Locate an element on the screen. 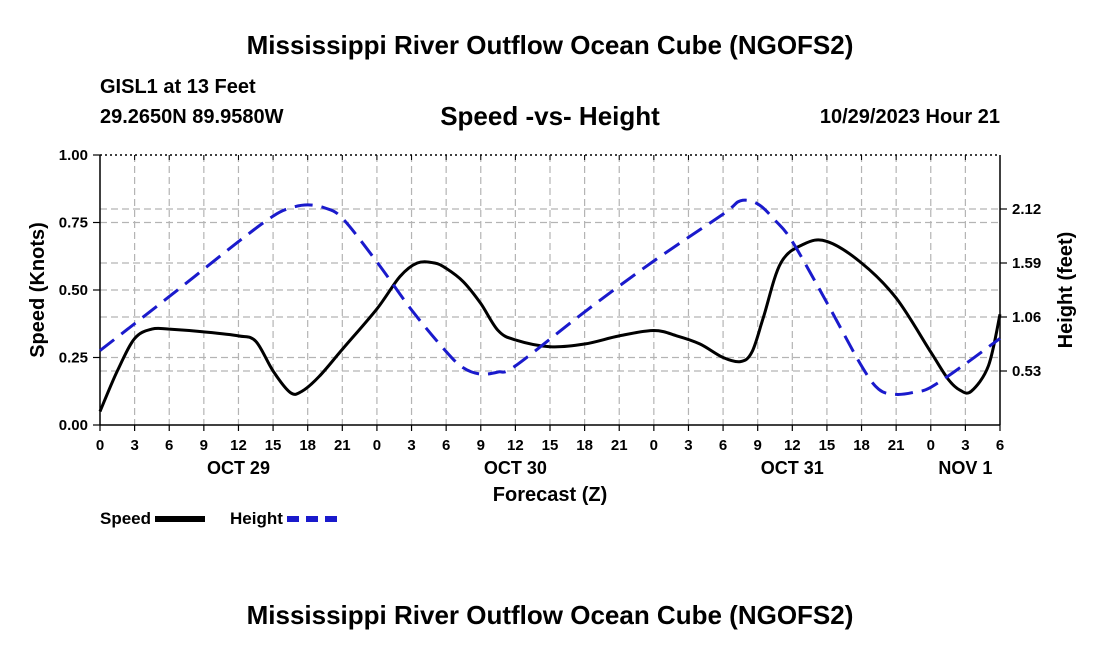  y-left-tick-label: 0.25 is located at coordinates (73, 358).